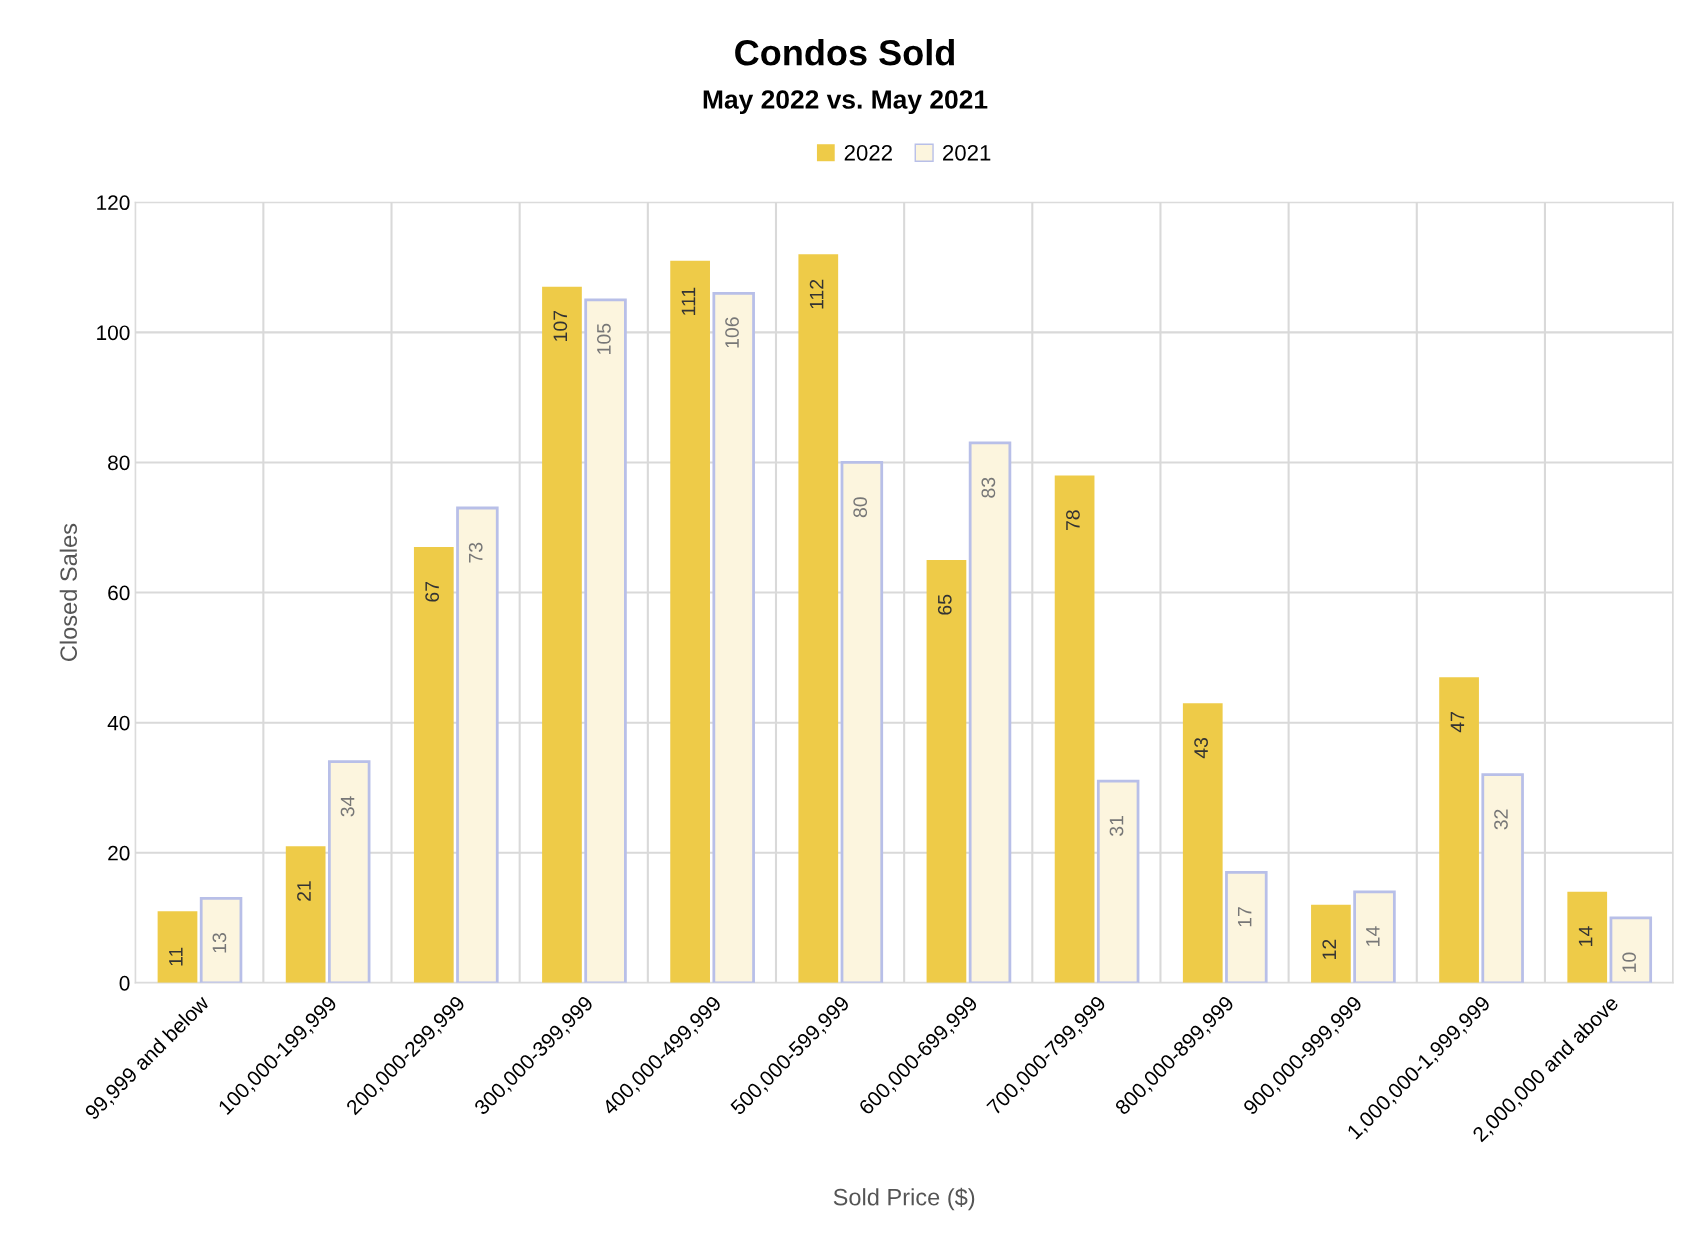 This screenshot has width=1690, height=1241. What do you see at coordinates (868, 152) in the screenshot?
I see `legend-label: 2022` at bounding box center [868, 152].